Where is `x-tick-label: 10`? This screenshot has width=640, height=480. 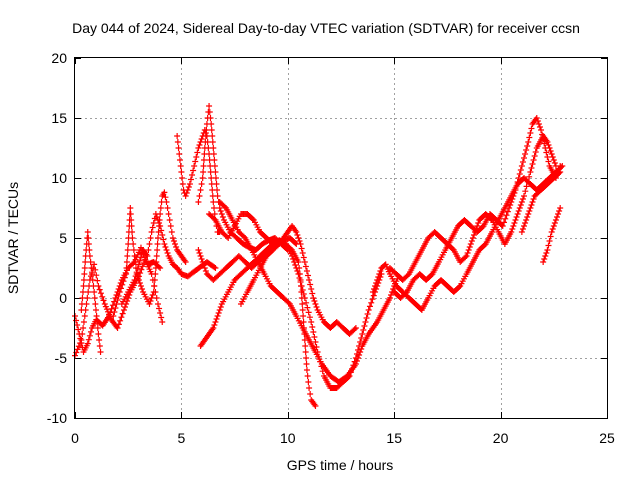
x-tick-label: 10 is located at coordinates (288, 438).